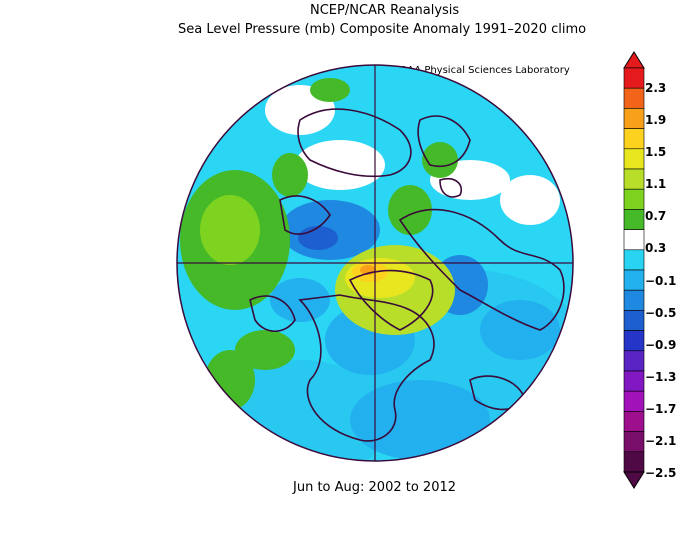 This screenshot has width=700, height=542. What do you see at coordinates (375, 487) in the screenshot?
I see `period-label: Jun to Aug: 2002 to 2012` at bounding box center [375, 487].